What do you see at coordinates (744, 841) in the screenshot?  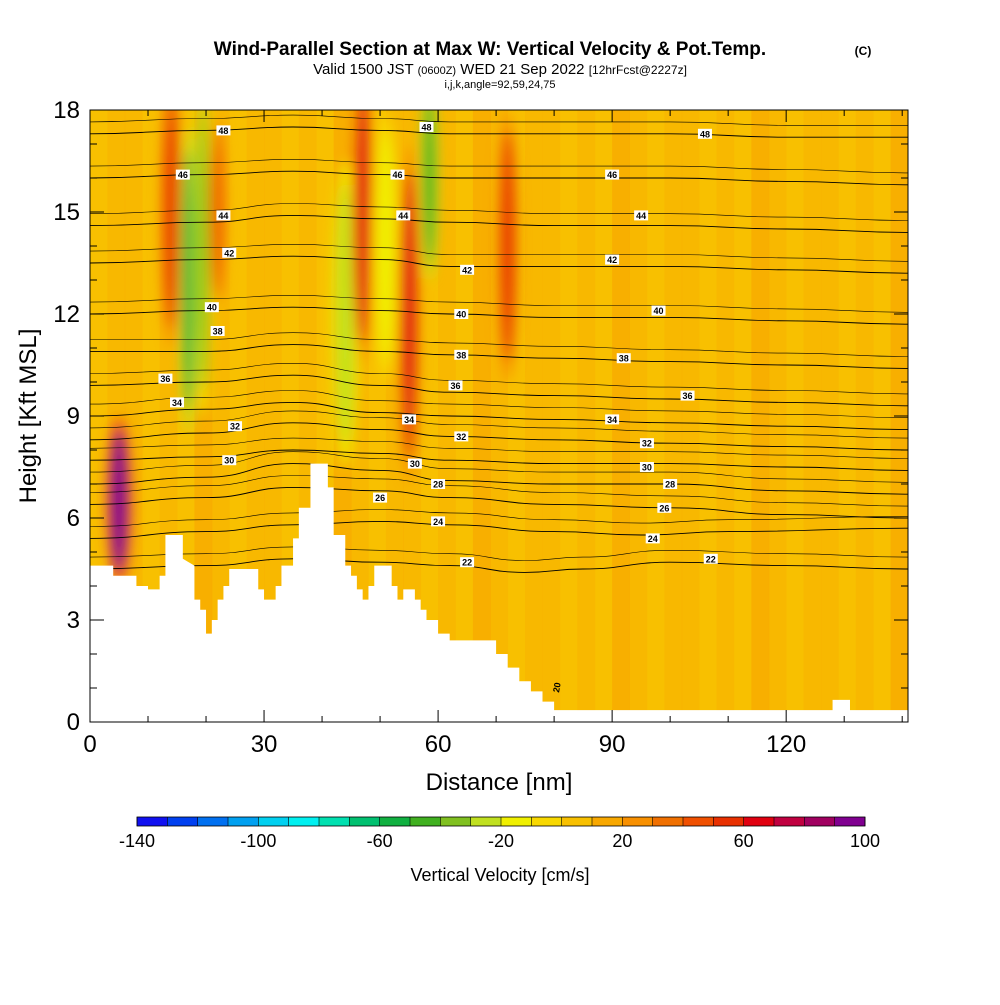 I see `colorbar-tick-label: 60` at bounding box center [744, 841].